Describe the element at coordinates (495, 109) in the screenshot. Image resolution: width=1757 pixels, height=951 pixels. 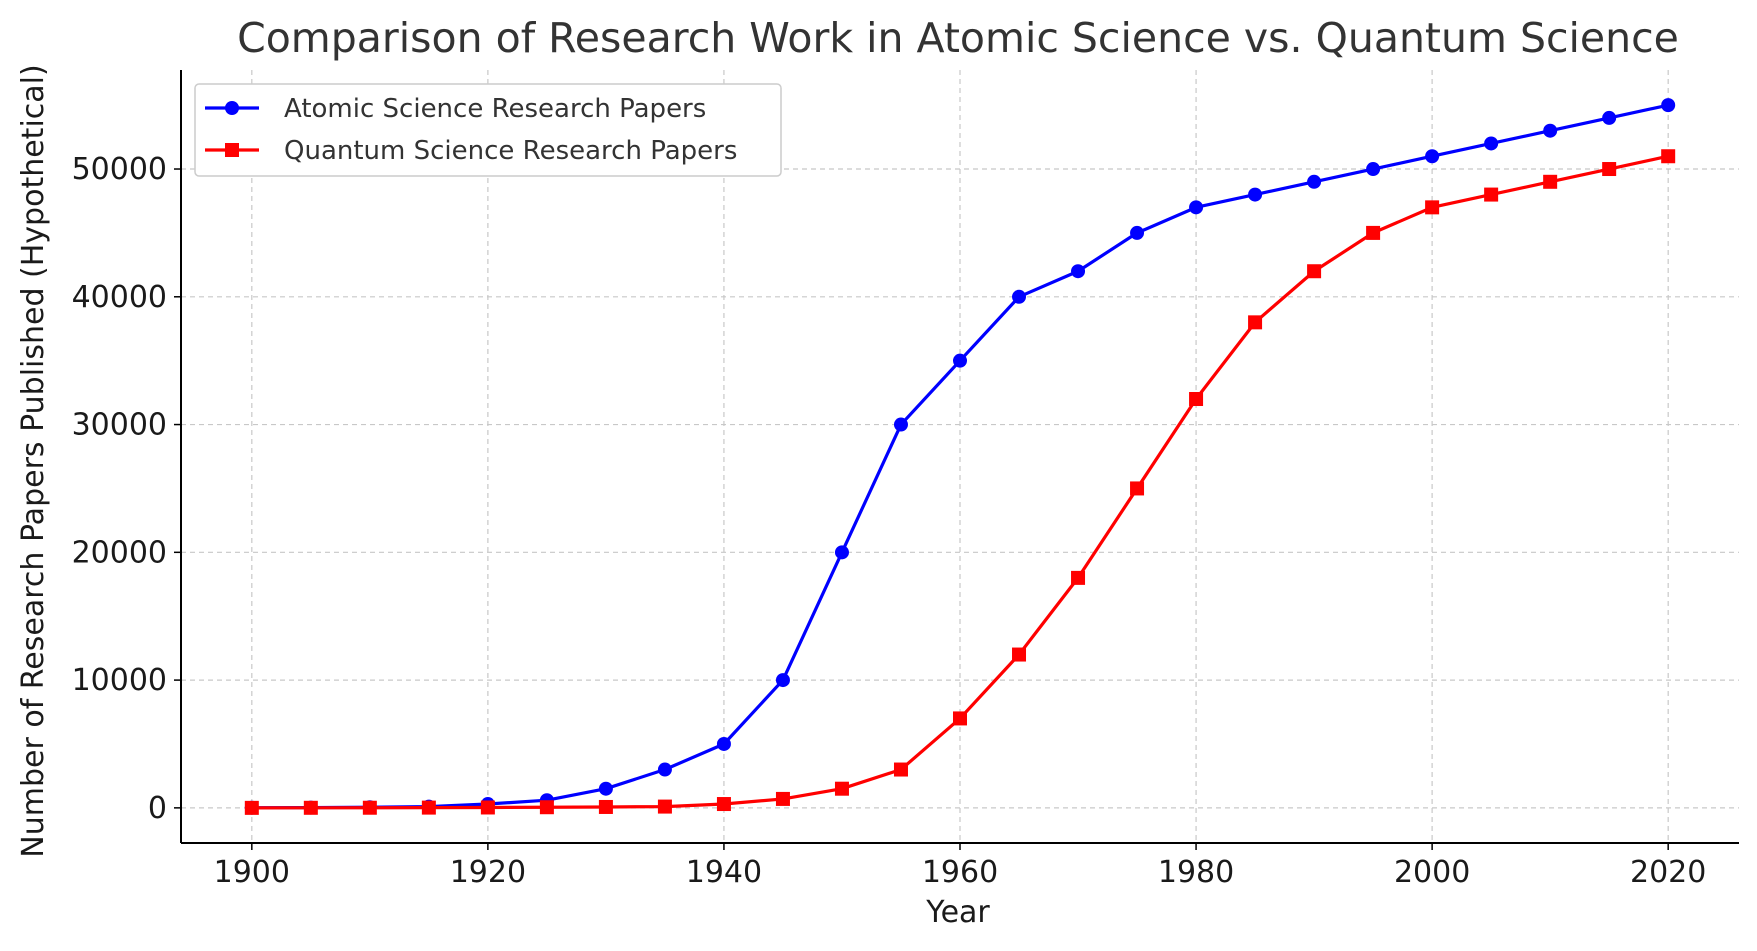
I see `legend-label-series-1: Atomic Science Research Papers` at that location.